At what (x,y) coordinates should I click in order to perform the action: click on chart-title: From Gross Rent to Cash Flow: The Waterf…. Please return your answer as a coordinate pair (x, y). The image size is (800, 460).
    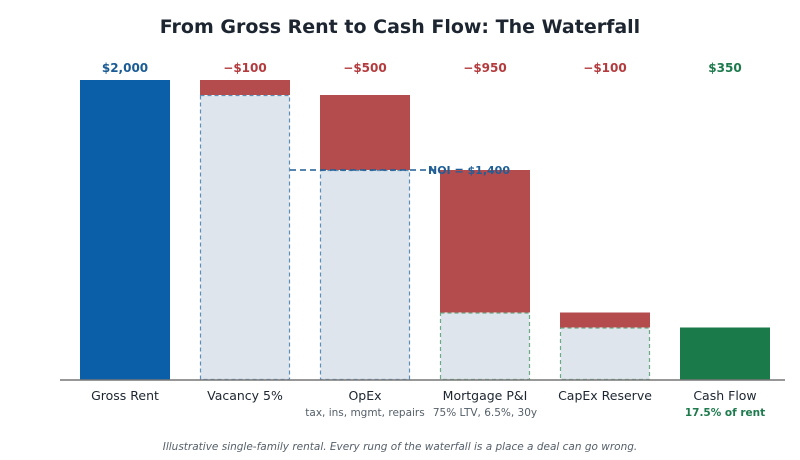
    Looking at the image, I should click on (400, 27).